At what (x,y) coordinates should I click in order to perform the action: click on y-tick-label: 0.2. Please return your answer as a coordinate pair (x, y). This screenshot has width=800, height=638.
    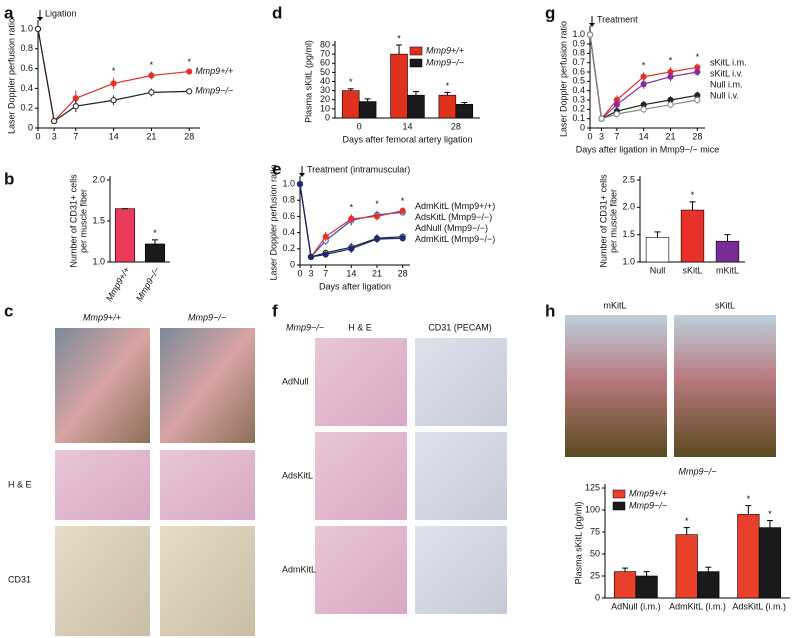
    Looking at the image, I should click on (578, 109).